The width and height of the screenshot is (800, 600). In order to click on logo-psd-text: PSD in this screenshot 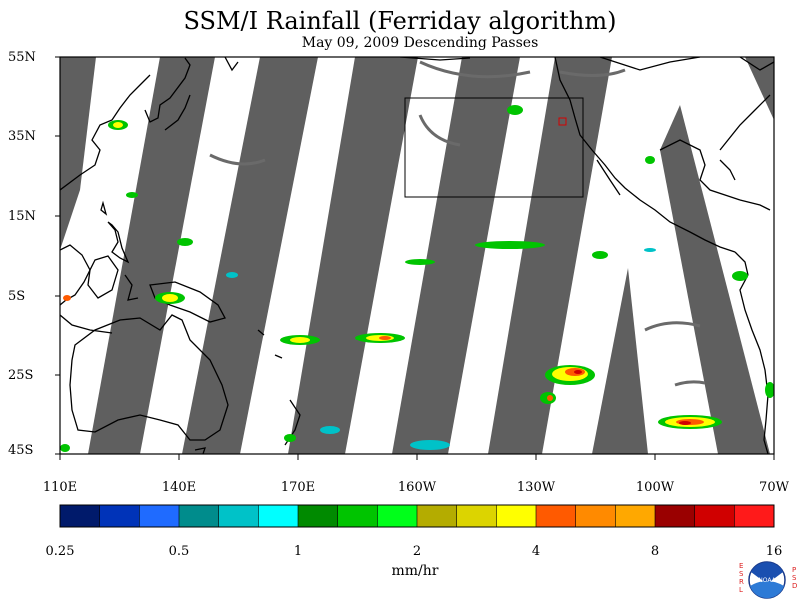, I will do `click(795, 578)`.